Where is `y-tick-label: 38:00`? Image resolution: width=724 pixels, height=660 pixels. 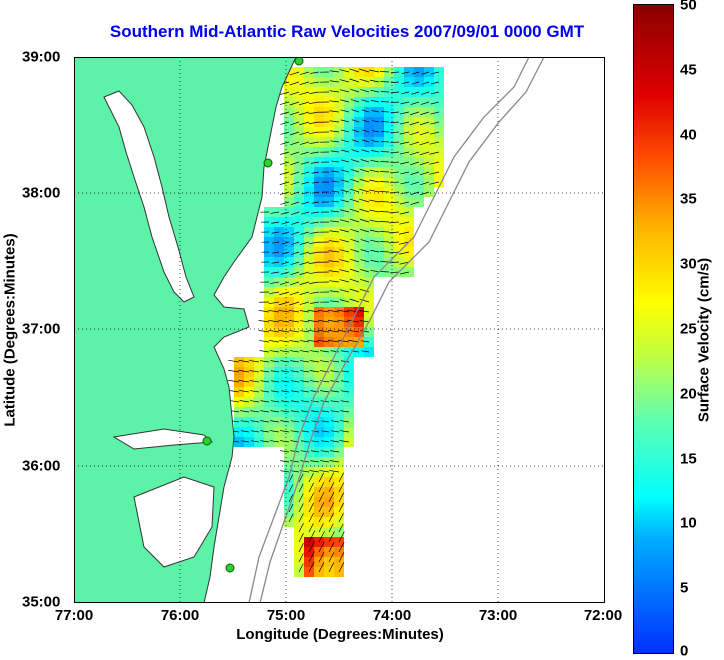
y-tick-label: 38:00 is located at coordinates (41, 193).